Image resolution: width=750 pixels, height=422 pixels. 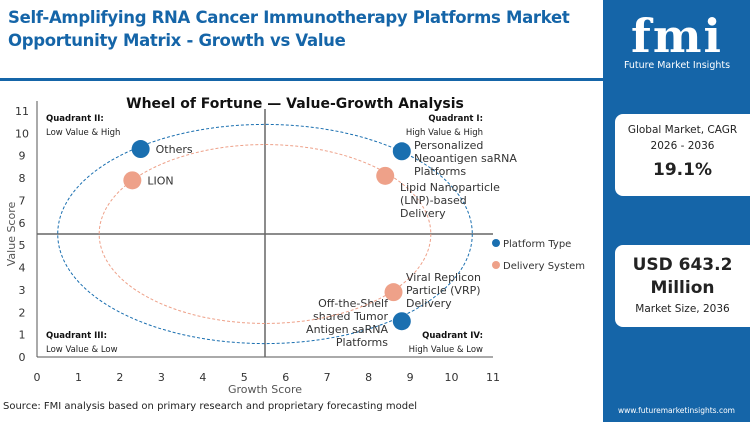 I want to click on x-axis-label: Growth Score, so click(x=265, y=389).